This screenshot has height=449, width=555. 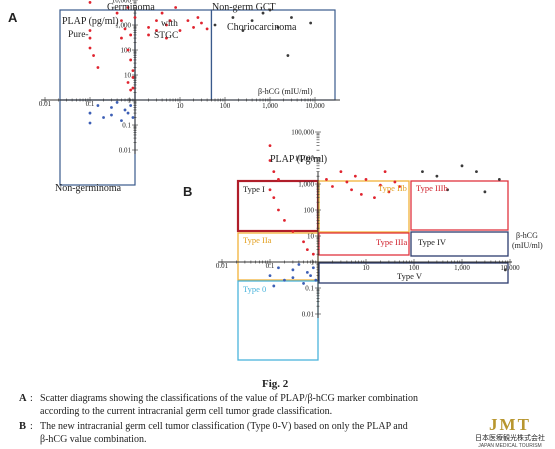 I want to click on pure-label: Pure-, so click(x=78, y=35).